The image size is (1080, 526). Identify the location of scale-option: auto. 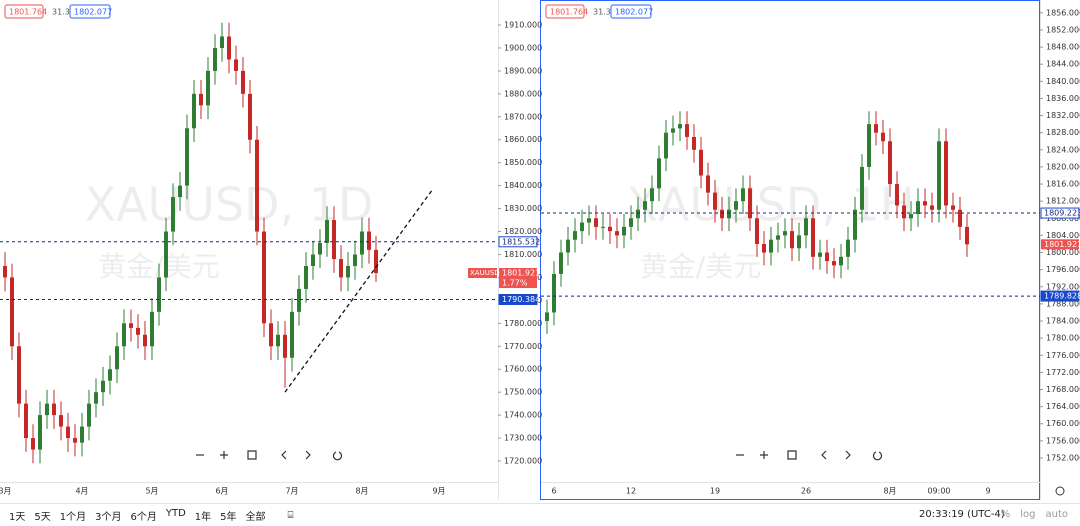
(1056, 514).